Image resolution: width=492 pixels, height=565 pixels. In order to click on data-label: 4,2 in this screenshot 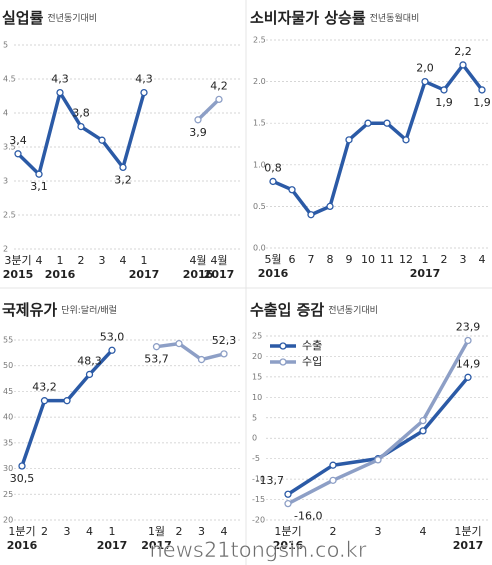, I will do `click(219, 85)`.